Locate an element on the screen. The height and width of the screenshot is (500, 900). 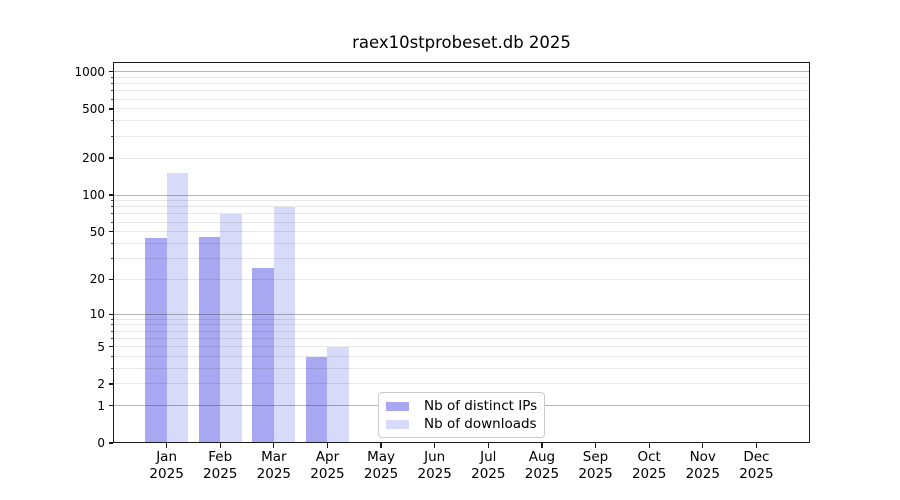
x-tick-label-feb: Feb 2025 is located at coordinates (220, 466).